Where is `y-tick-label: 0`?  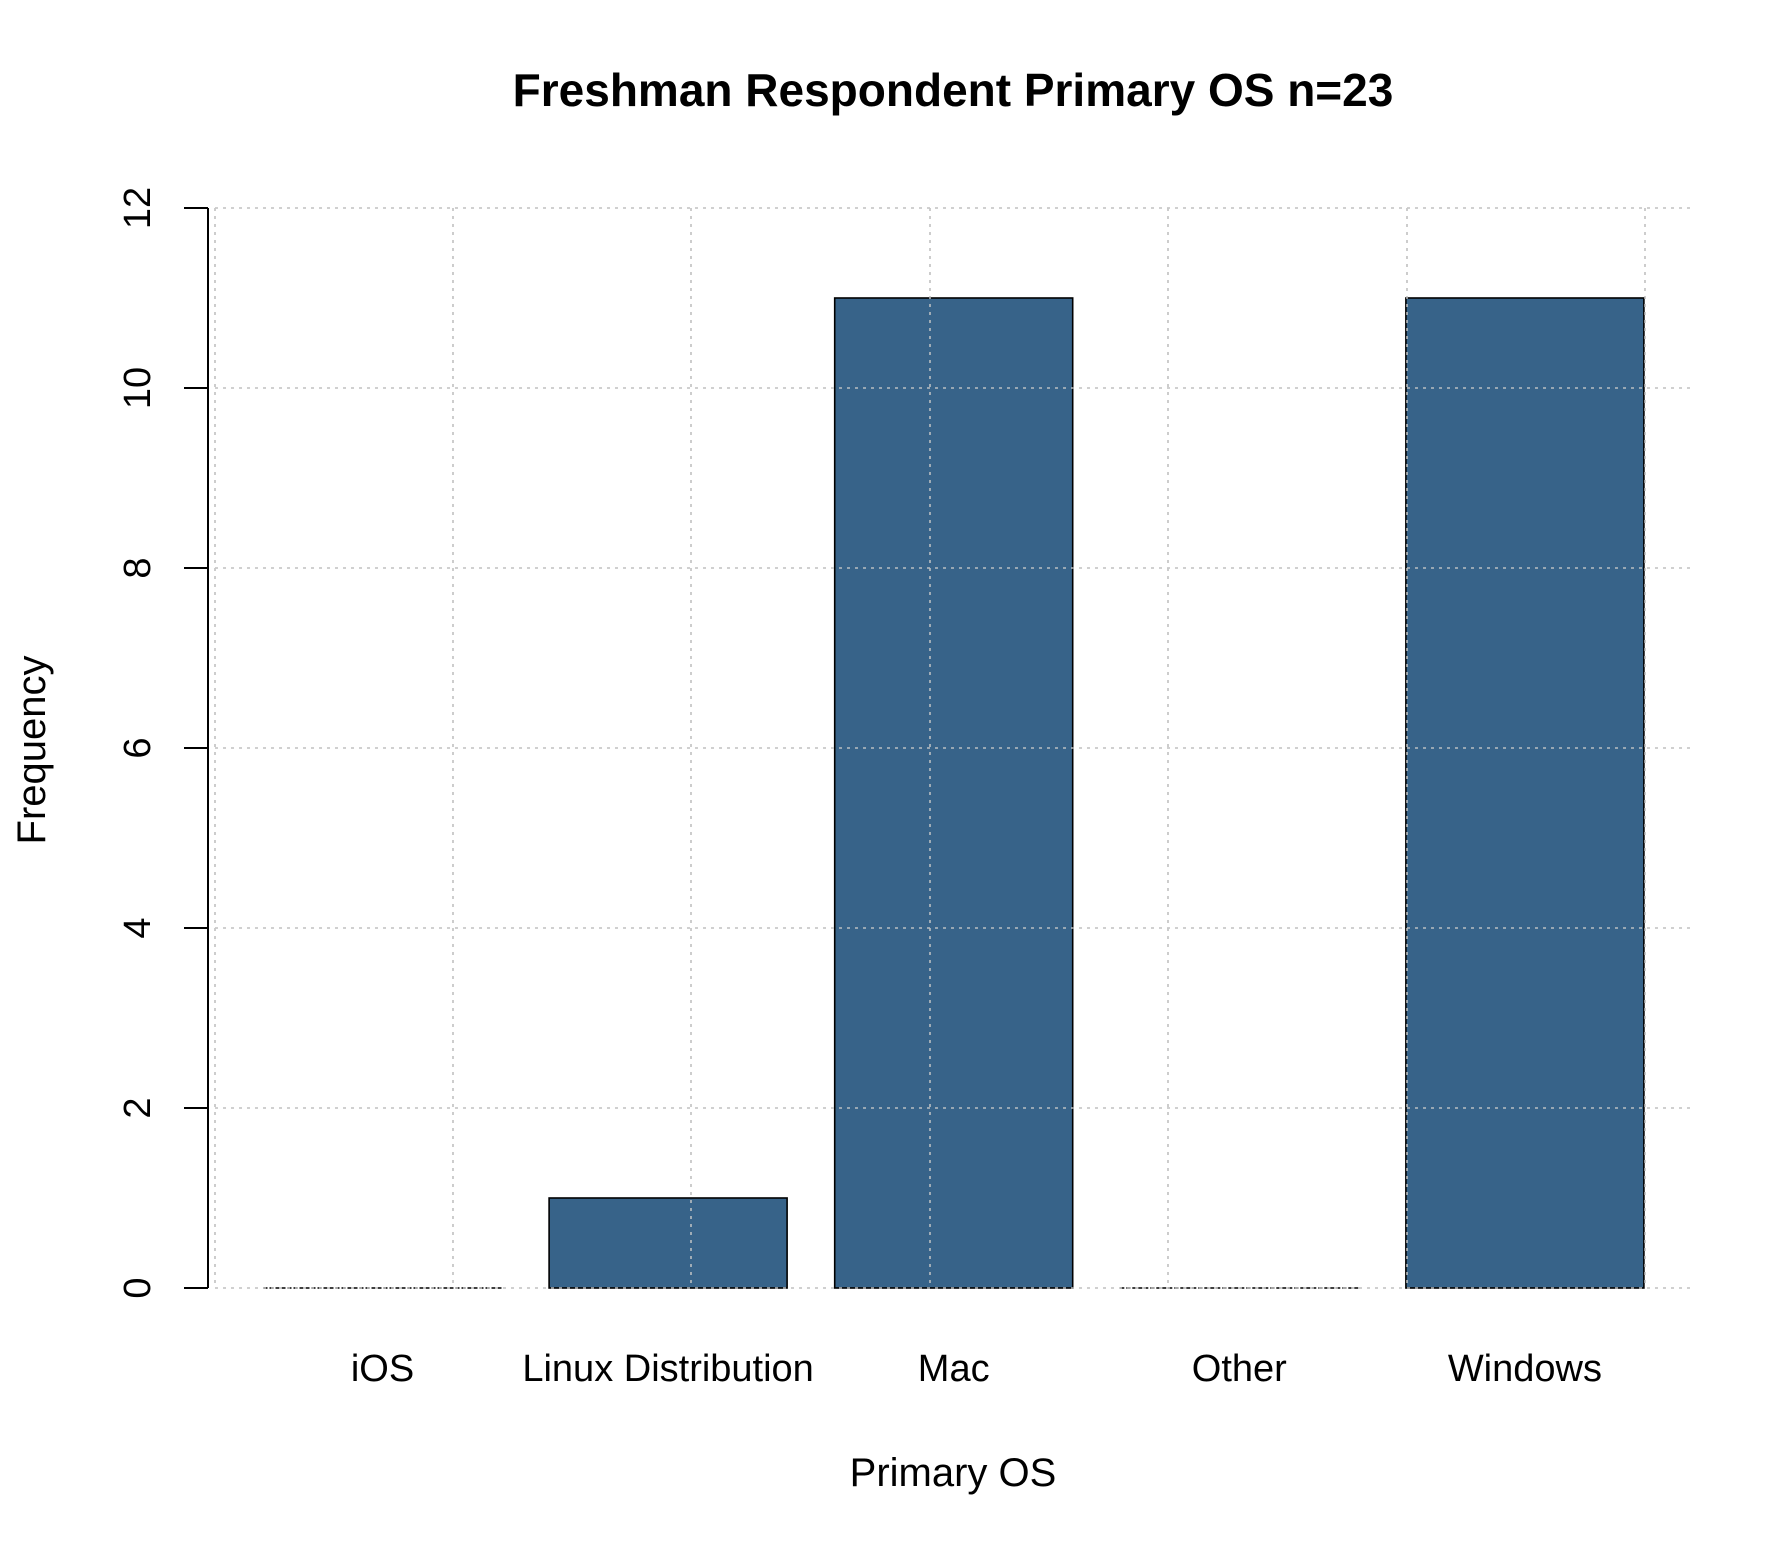 y-tick-label: 0 is located at coordinates (138, 1287).